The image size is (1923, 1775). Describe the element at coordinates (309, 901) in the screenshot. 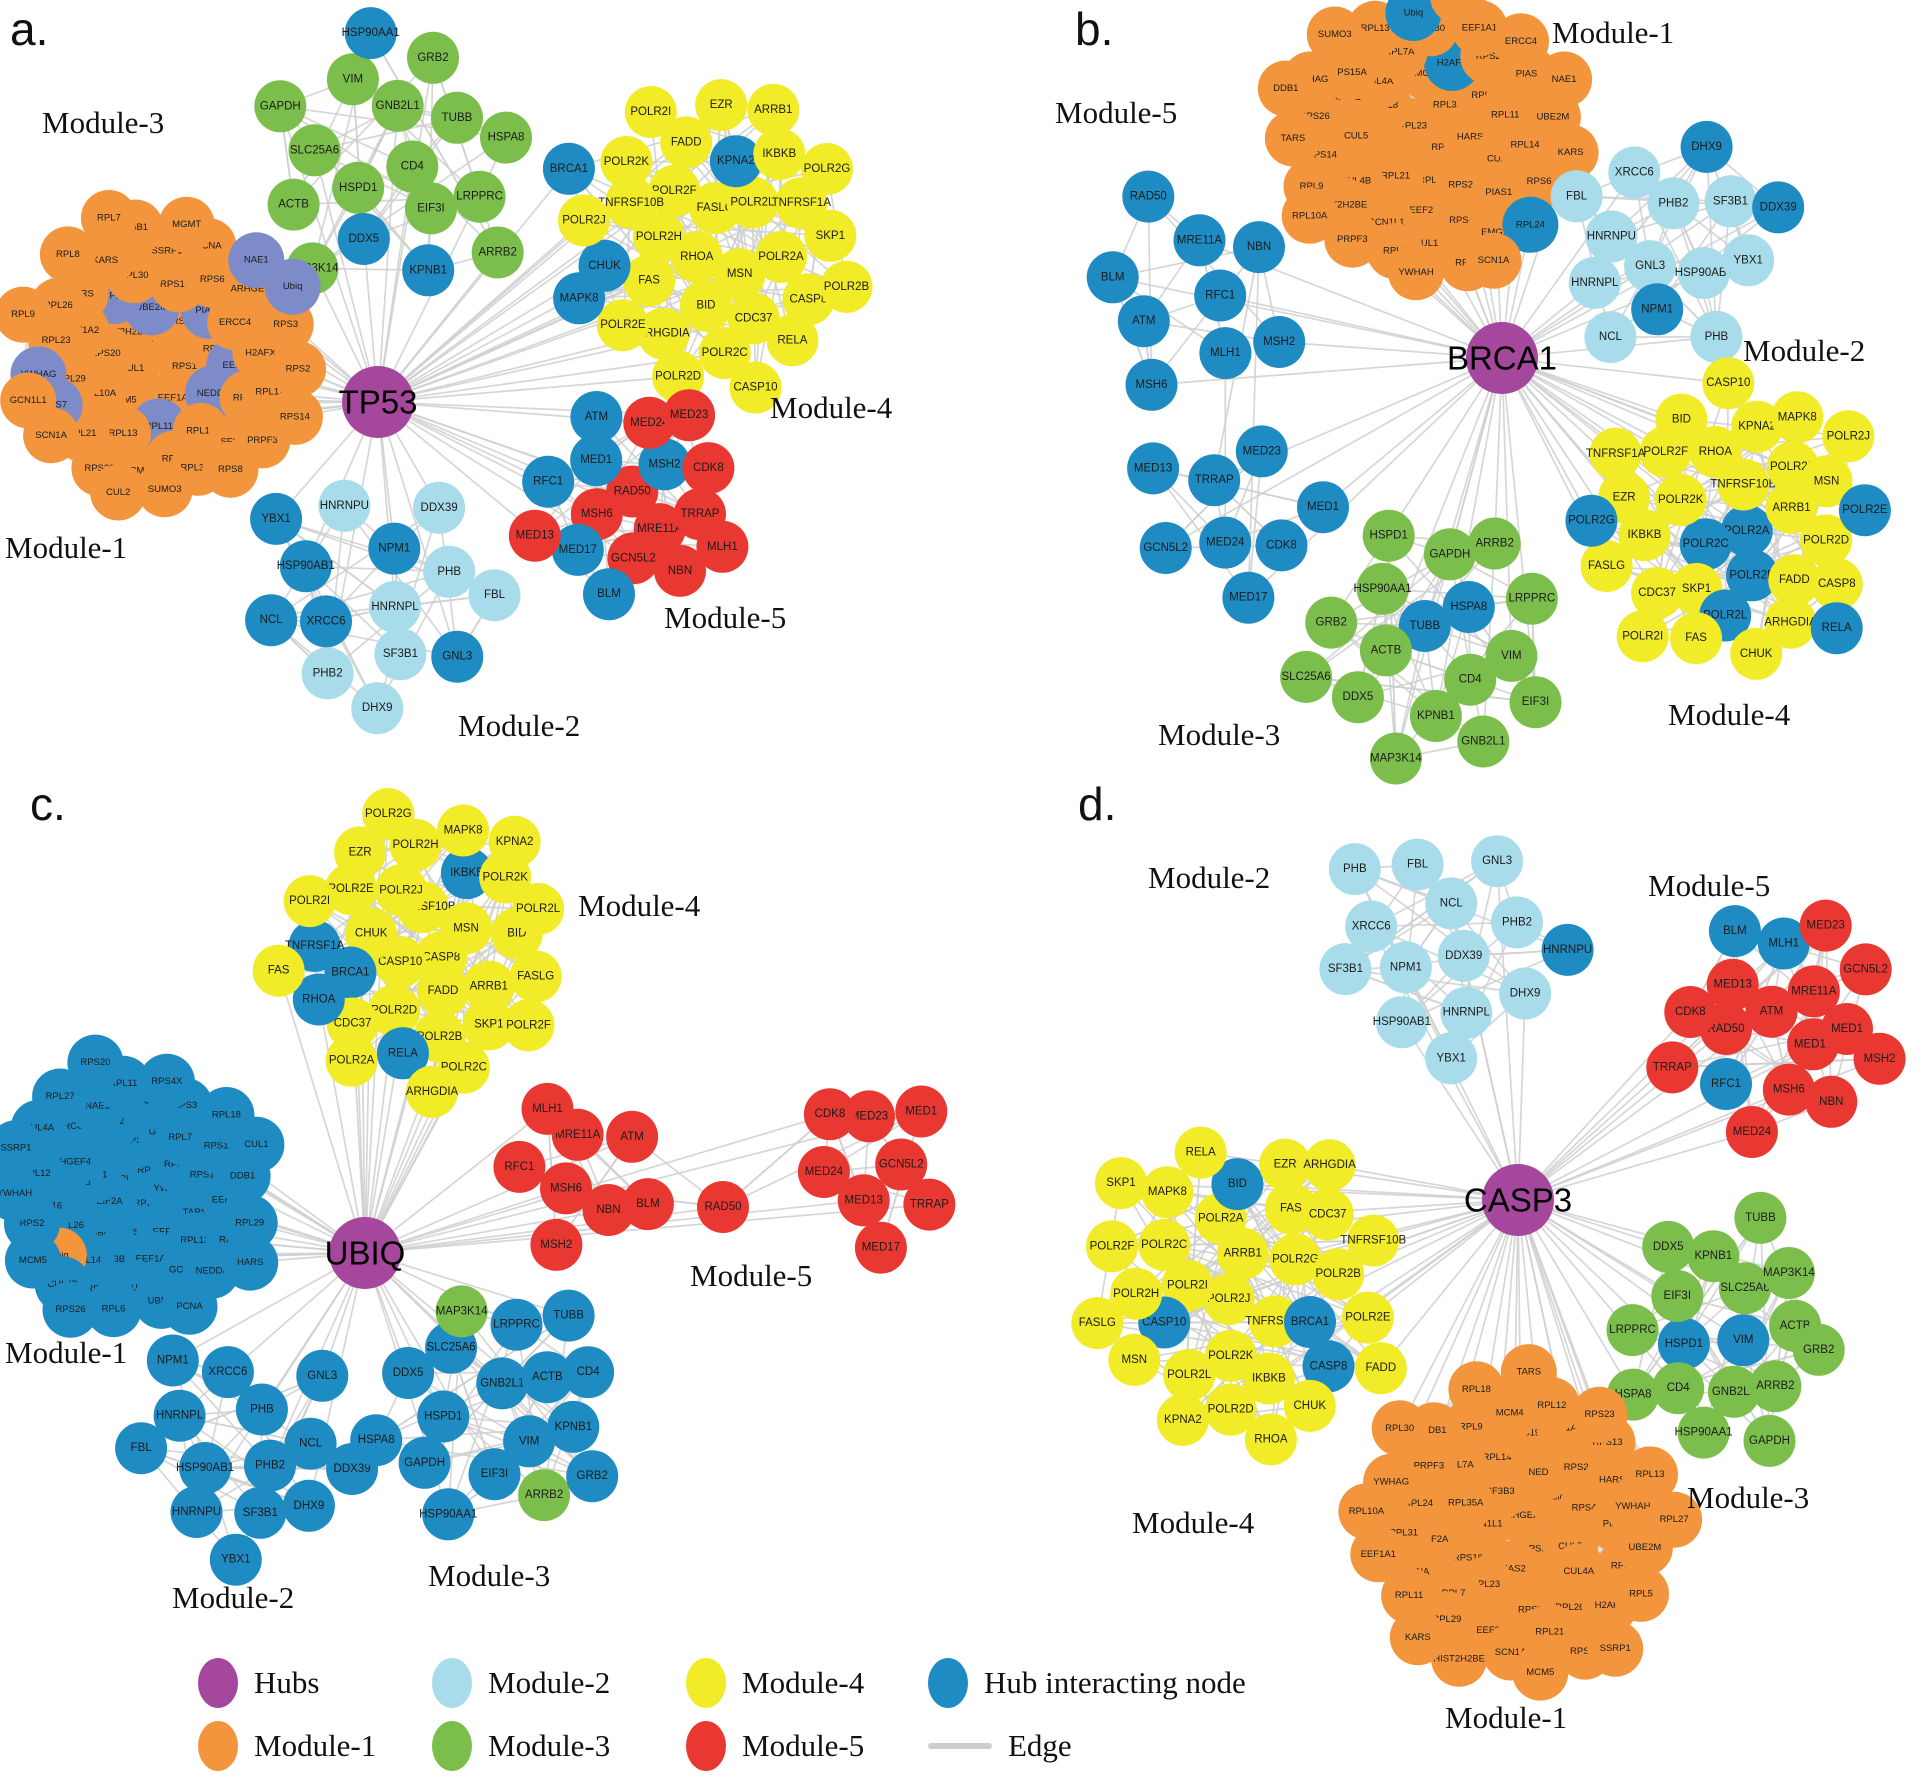

I see `node-POLR2I` at that location.